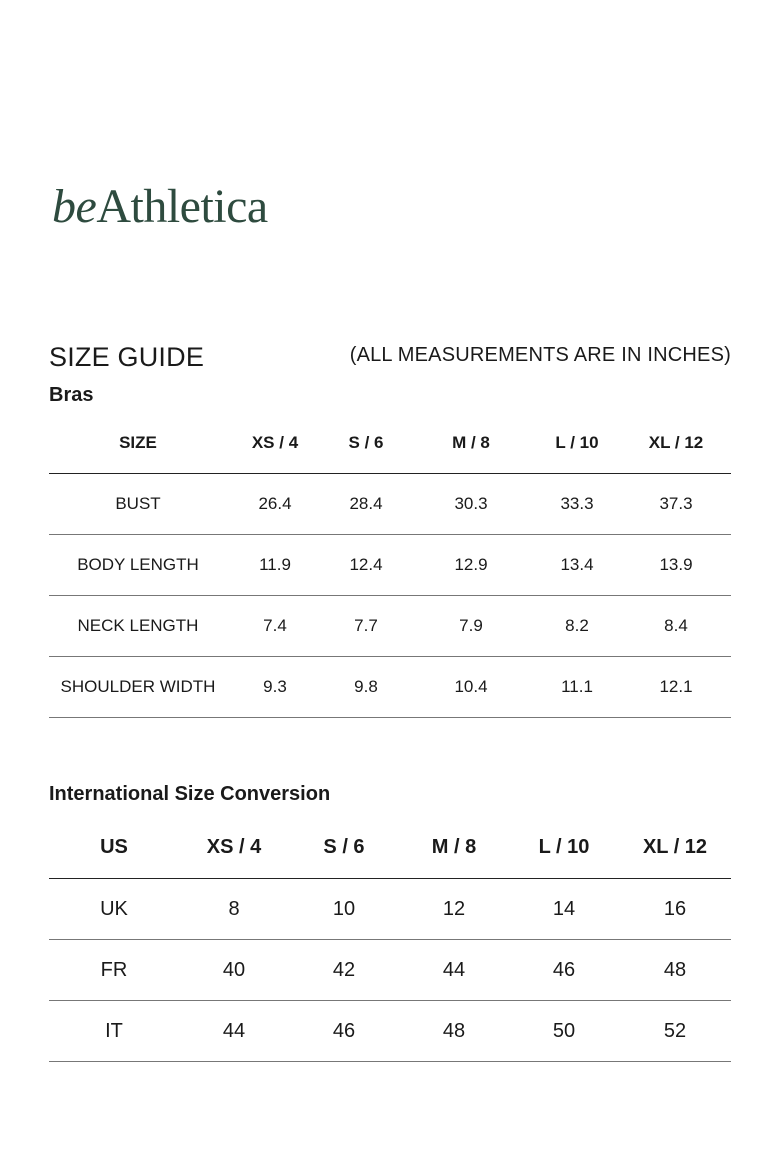 The height and width of the screenshot is (1170, 780). What do you see at coordinates (114, 970) in the screenshot?
I see `row-label: FR` at bounding box center [114, 970].